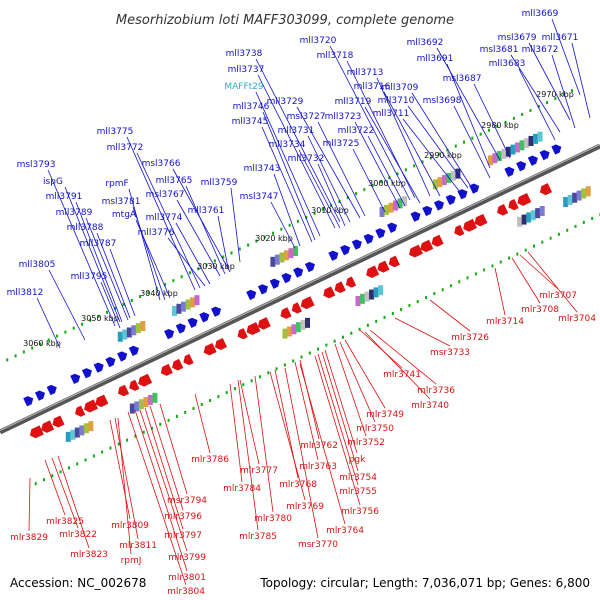 The image size is (600, 600). What do you see at coordinates (430, 406) in the screenshot?
I see `reverse-gene-label: mlr3740` at bounding box center [430, 406].